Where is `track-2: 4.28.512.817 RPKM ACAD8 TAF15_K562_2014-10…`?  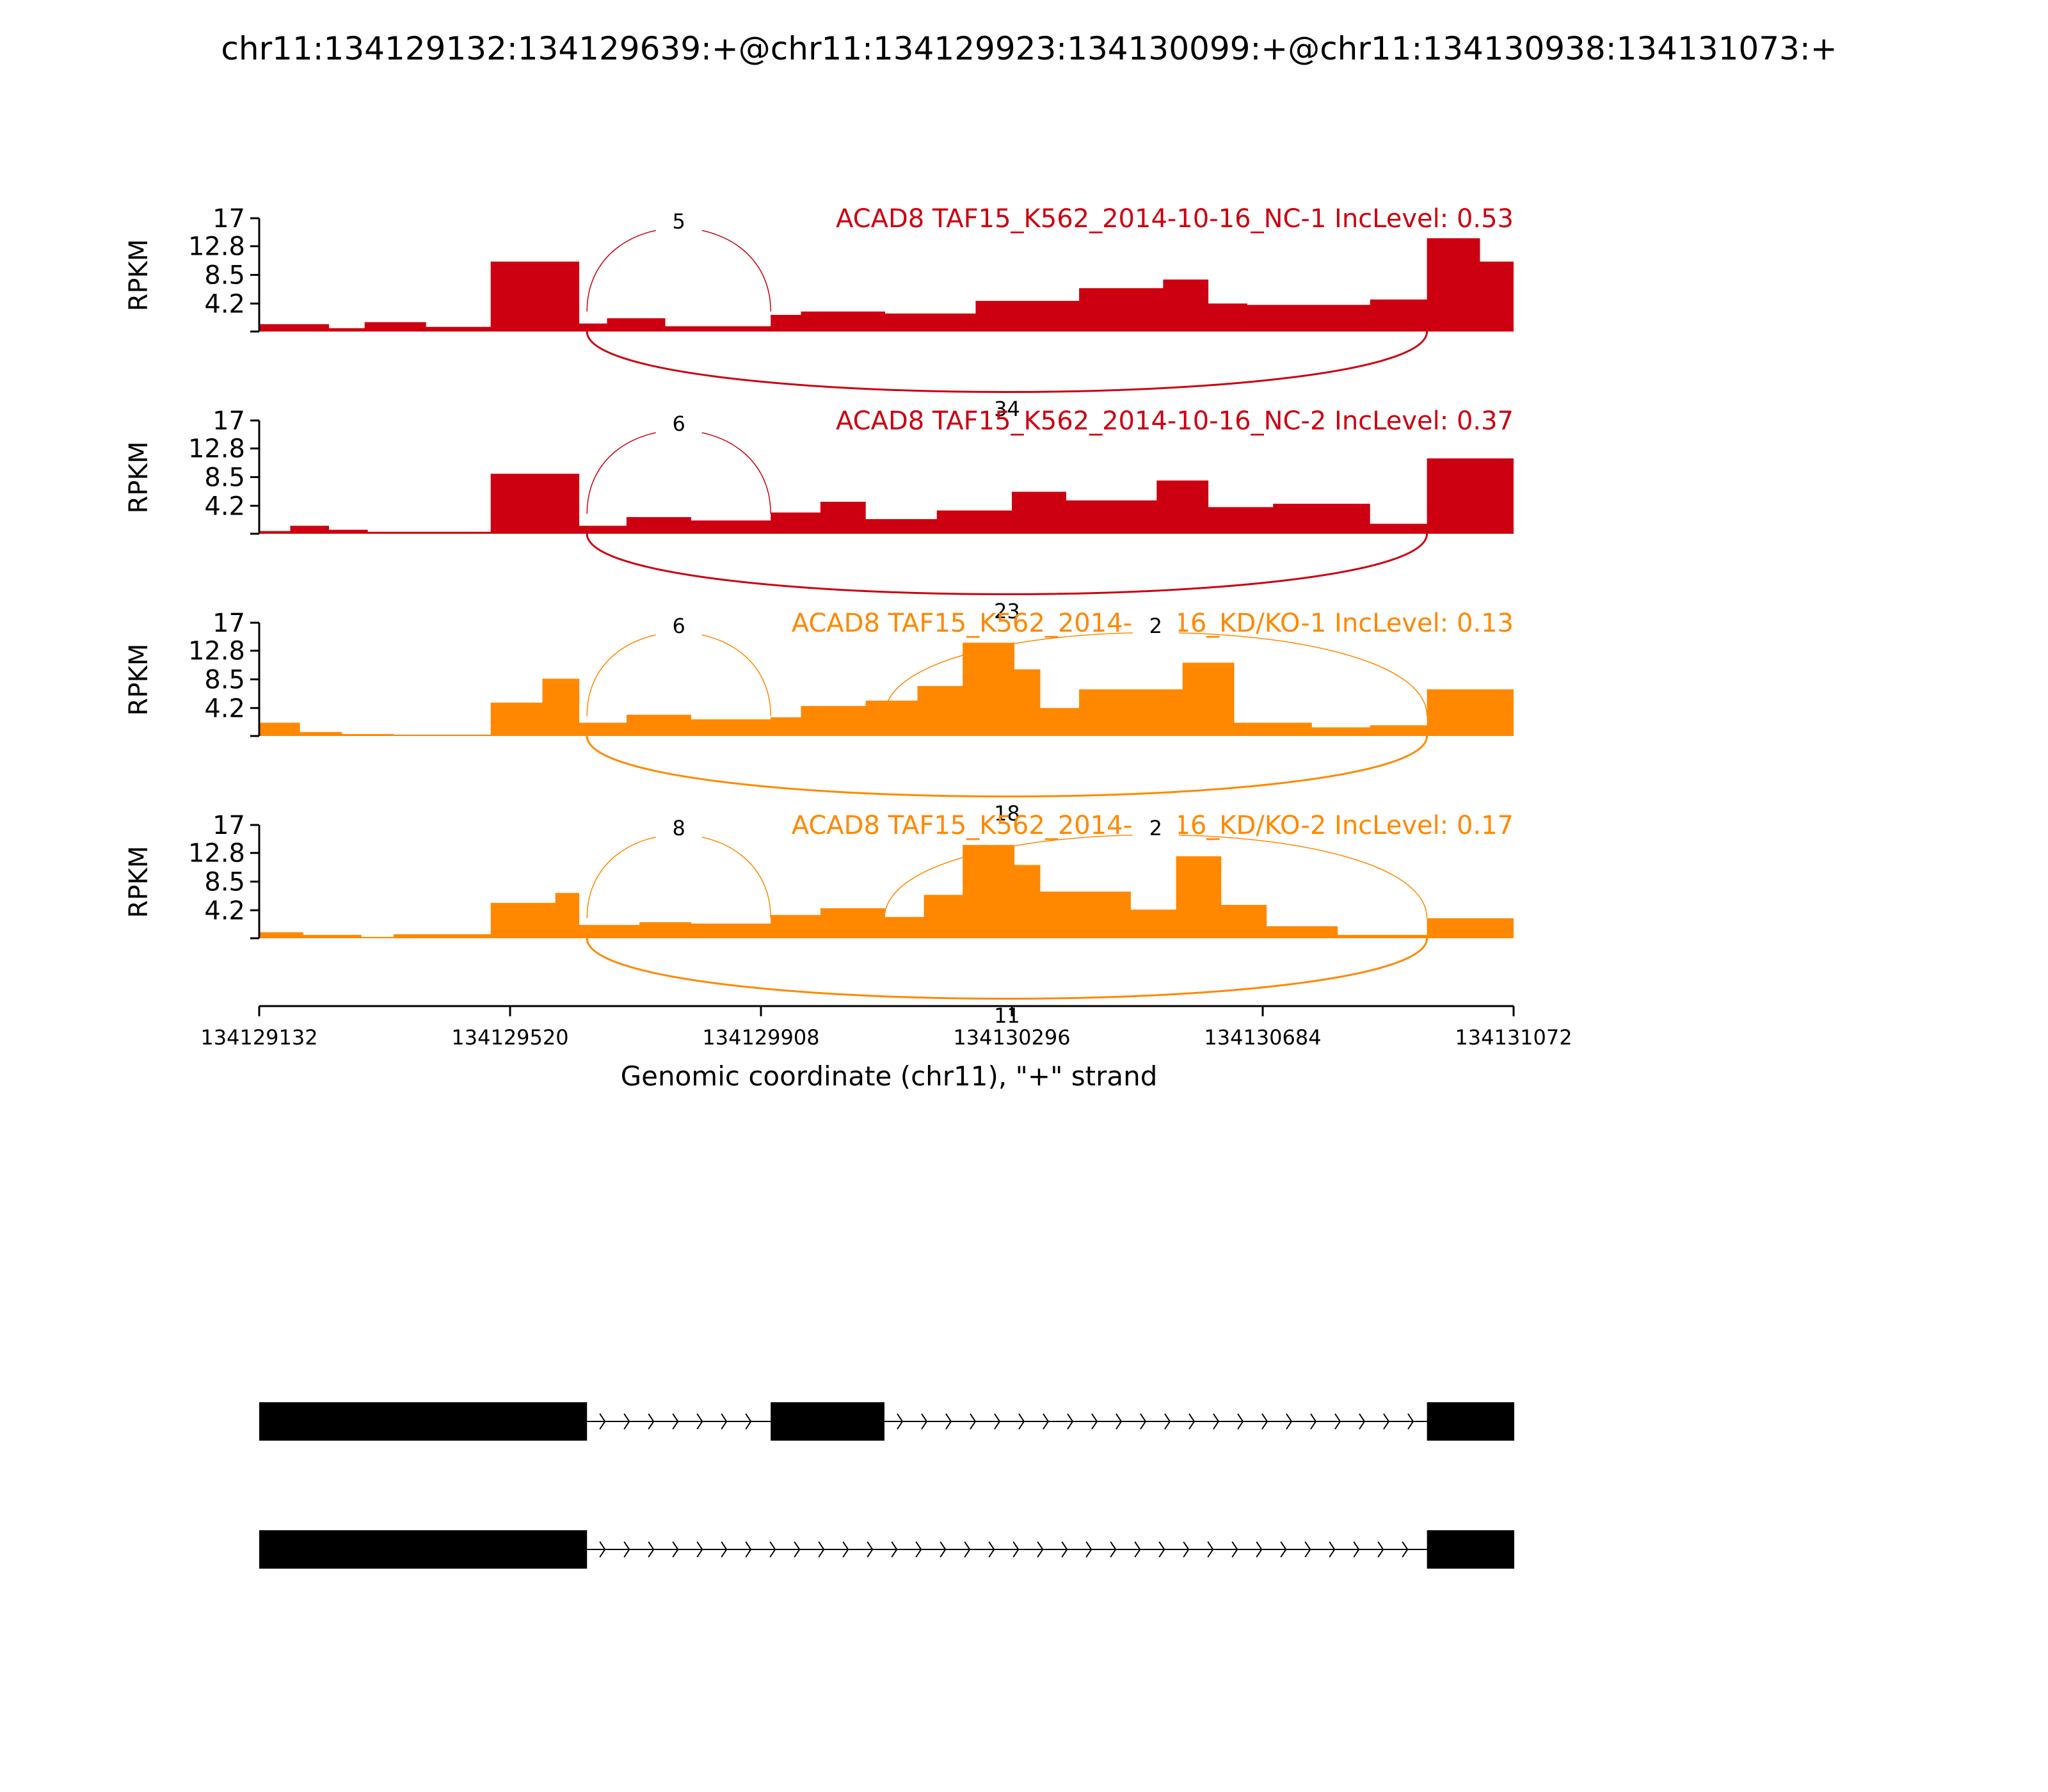 track-2: 4.28.512.817 RPKM ACAD8 TAF15_K562_2014-10… is located at coordinates (819, 515).